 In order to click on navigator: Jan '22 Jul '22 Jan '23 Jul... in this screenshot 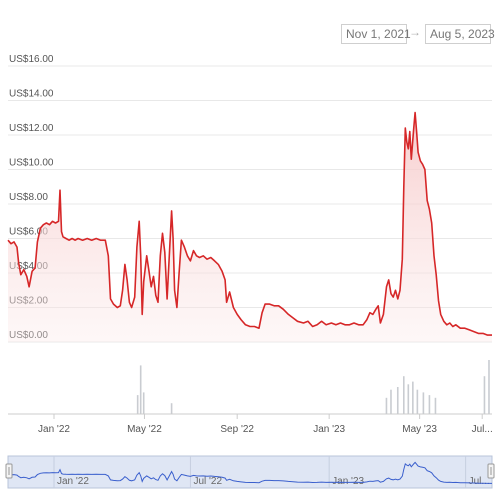, I will do `click(250, 472)`.